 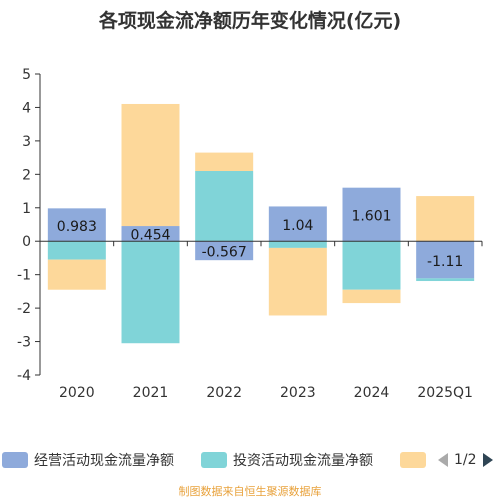 What do you see at coordinates (487, 460) in the screenshot?
I see `next-page-icon` at bounding box center [487, 460].